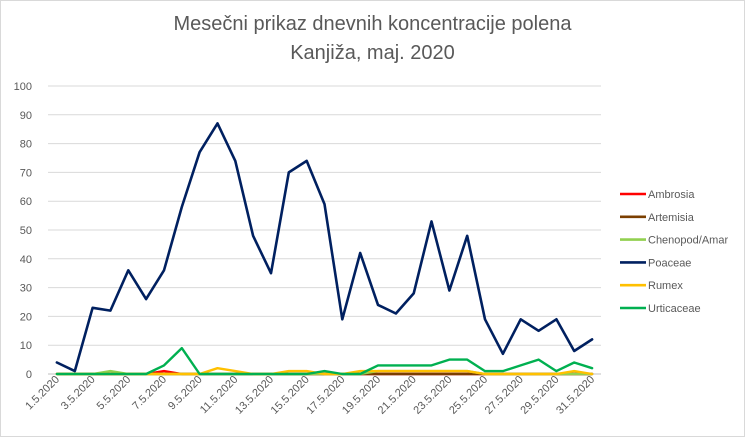 The height and width of the screenshot is (437, 745). I want to click on y-tick-label: 40, so click(26, 260).